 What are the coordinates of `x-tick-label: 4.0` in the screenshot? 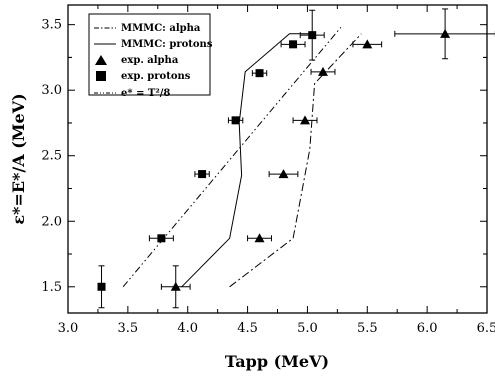 It's located at (187, 328).